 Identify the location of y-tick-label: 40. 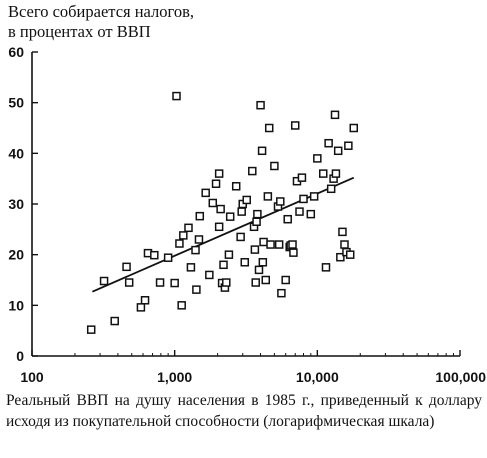
(16, 153).